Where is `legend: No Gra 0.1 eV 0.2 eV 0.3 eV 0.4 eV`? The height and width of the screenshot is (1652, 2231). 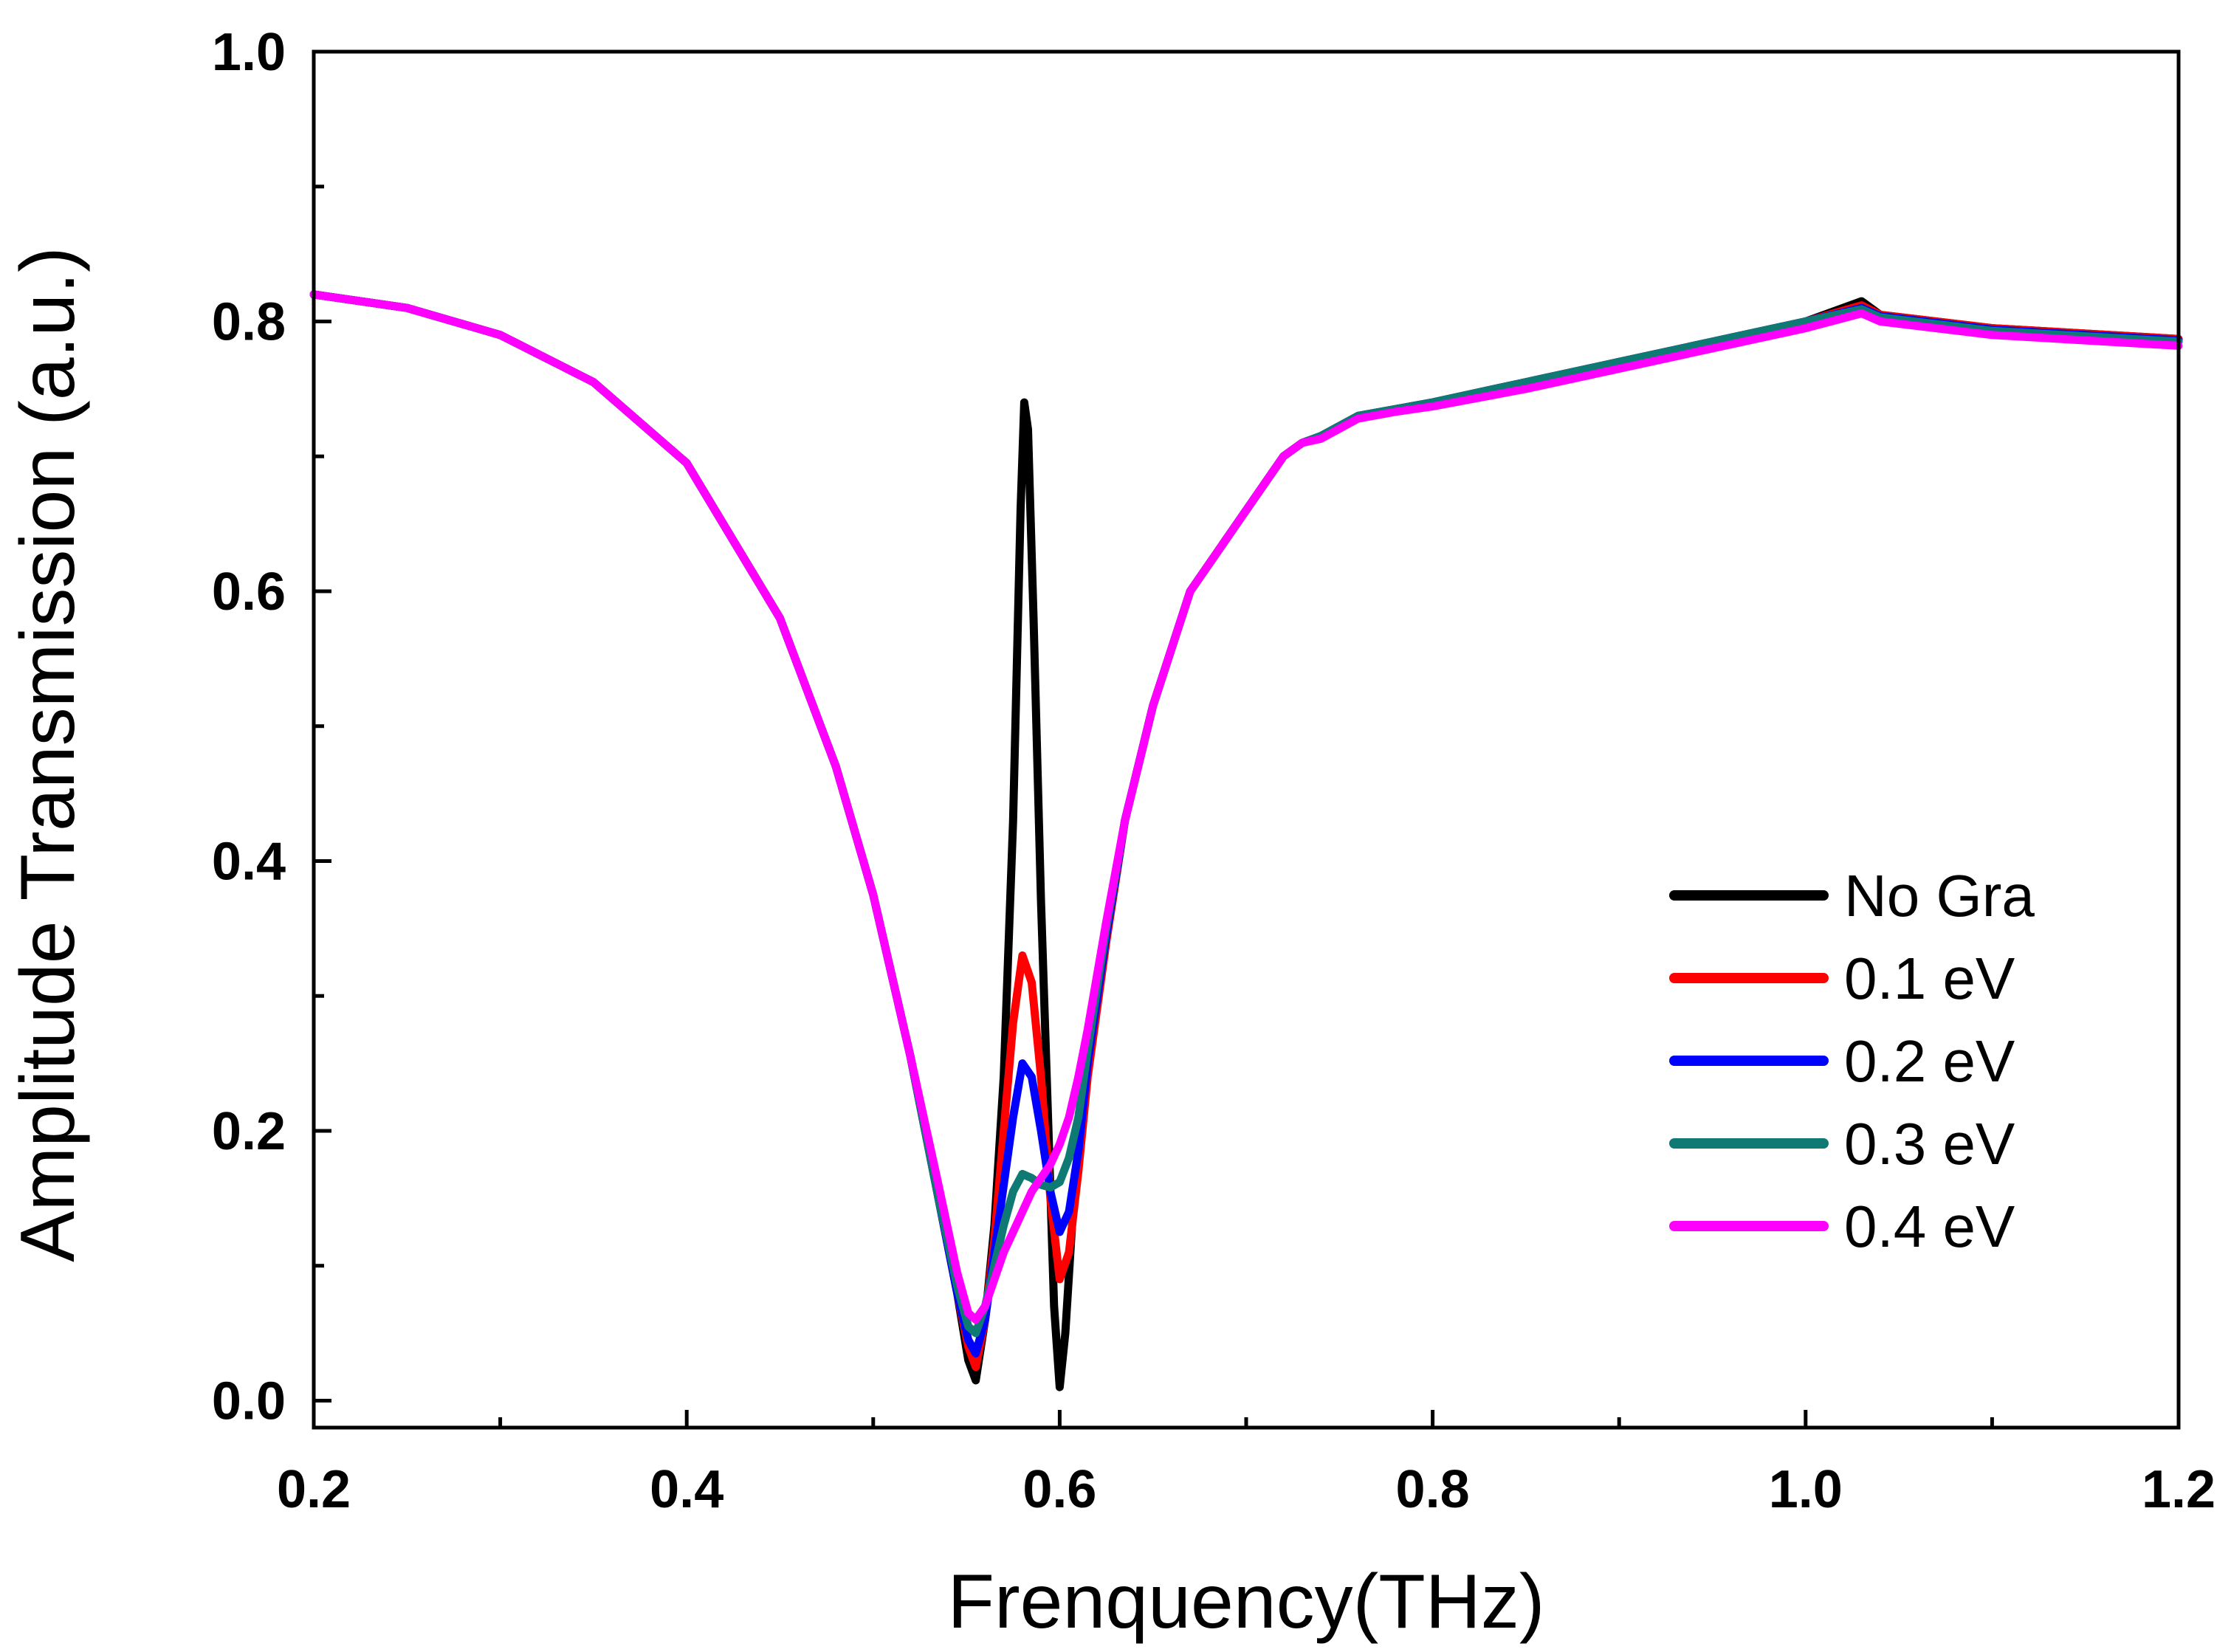
legend: No Gra 0.1 eV 0.2 eV 0.3 eV 0.4 eV is located at coordinates (1852, 1061).